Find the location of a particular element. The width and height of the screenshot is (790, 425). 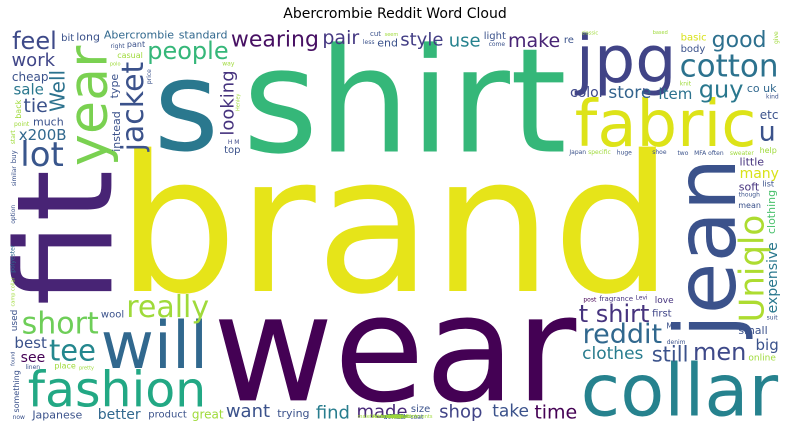

word-end: end is located at coordinates (387, 42).